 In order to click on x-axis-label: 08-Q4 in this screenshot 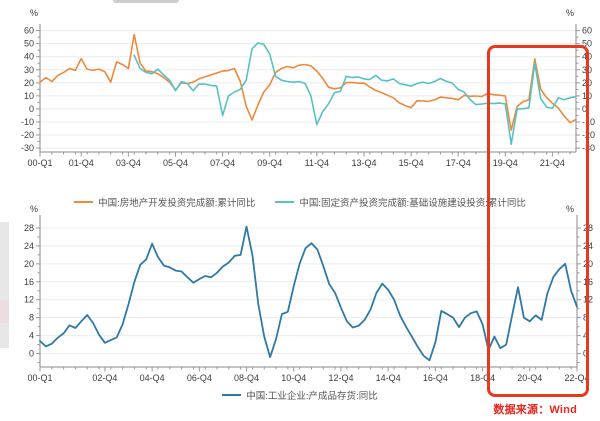, I will do `click(246, 378)`.